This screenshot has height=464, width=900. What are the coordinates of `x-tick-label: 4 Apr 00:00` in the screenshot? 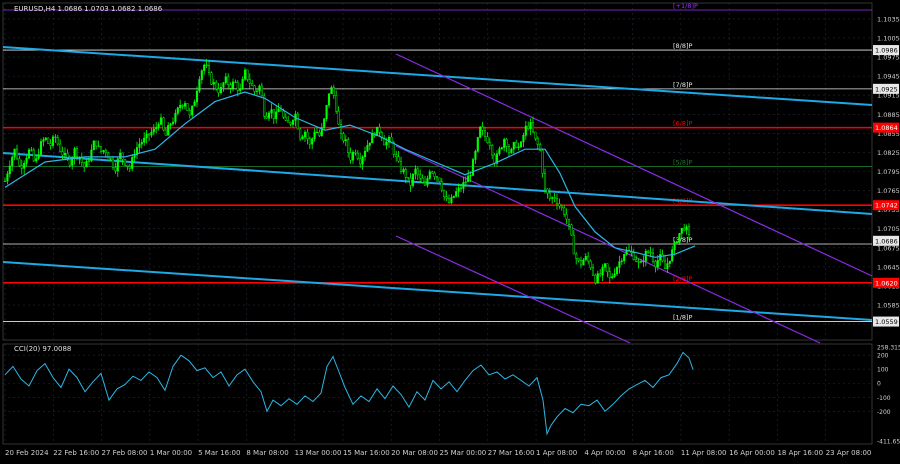 It's located at (604, 453).